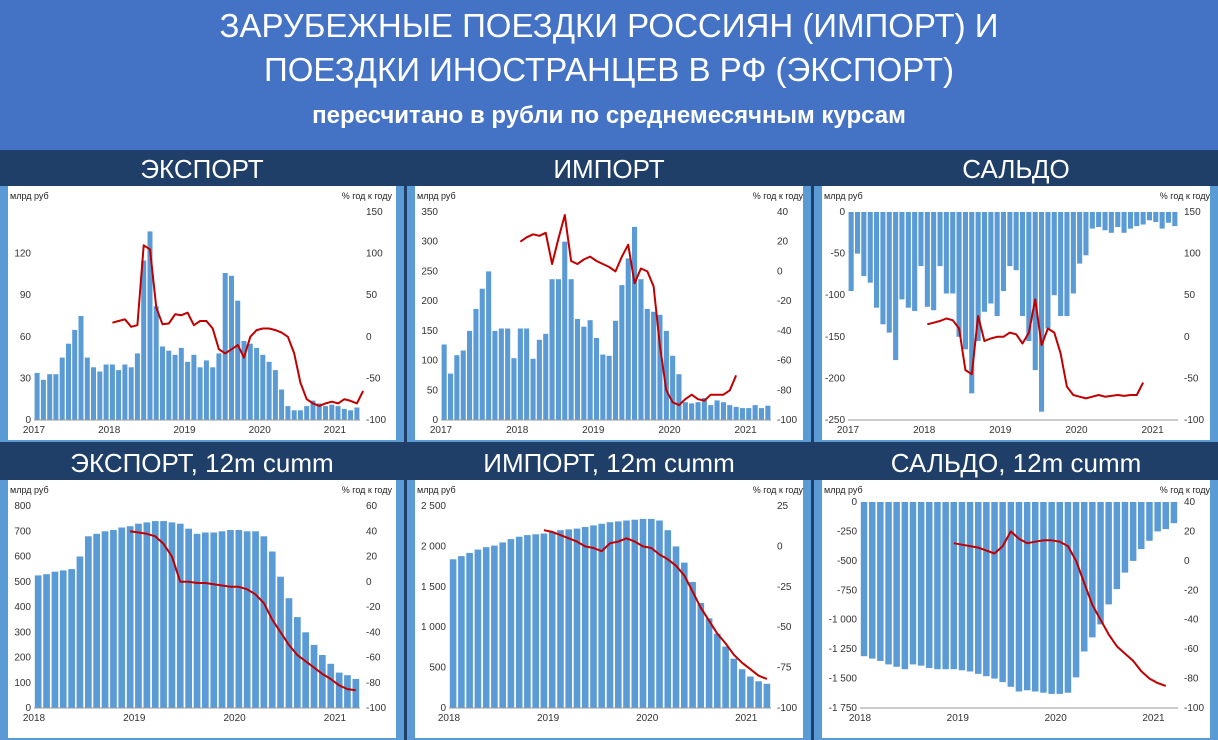 The height and width of the screenshot is (740, 1218). I want to click on y-tick-label: -500, so click(847, 561).